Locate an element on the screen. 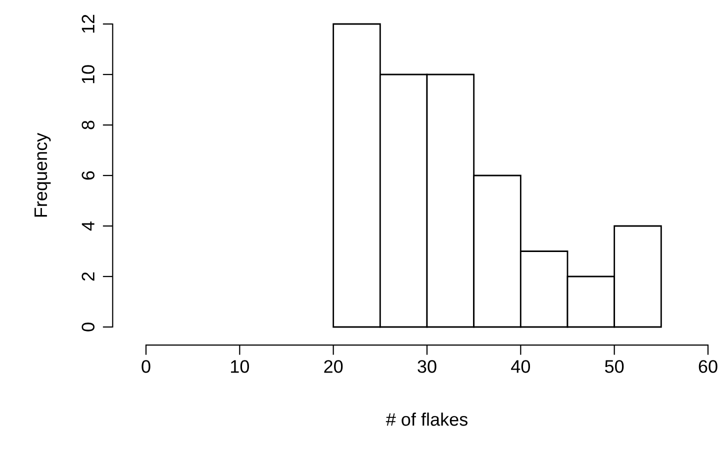 The width and height of the screenshot is (723, 453). y-tick-label: 12 is located at coordinates (88, 23).